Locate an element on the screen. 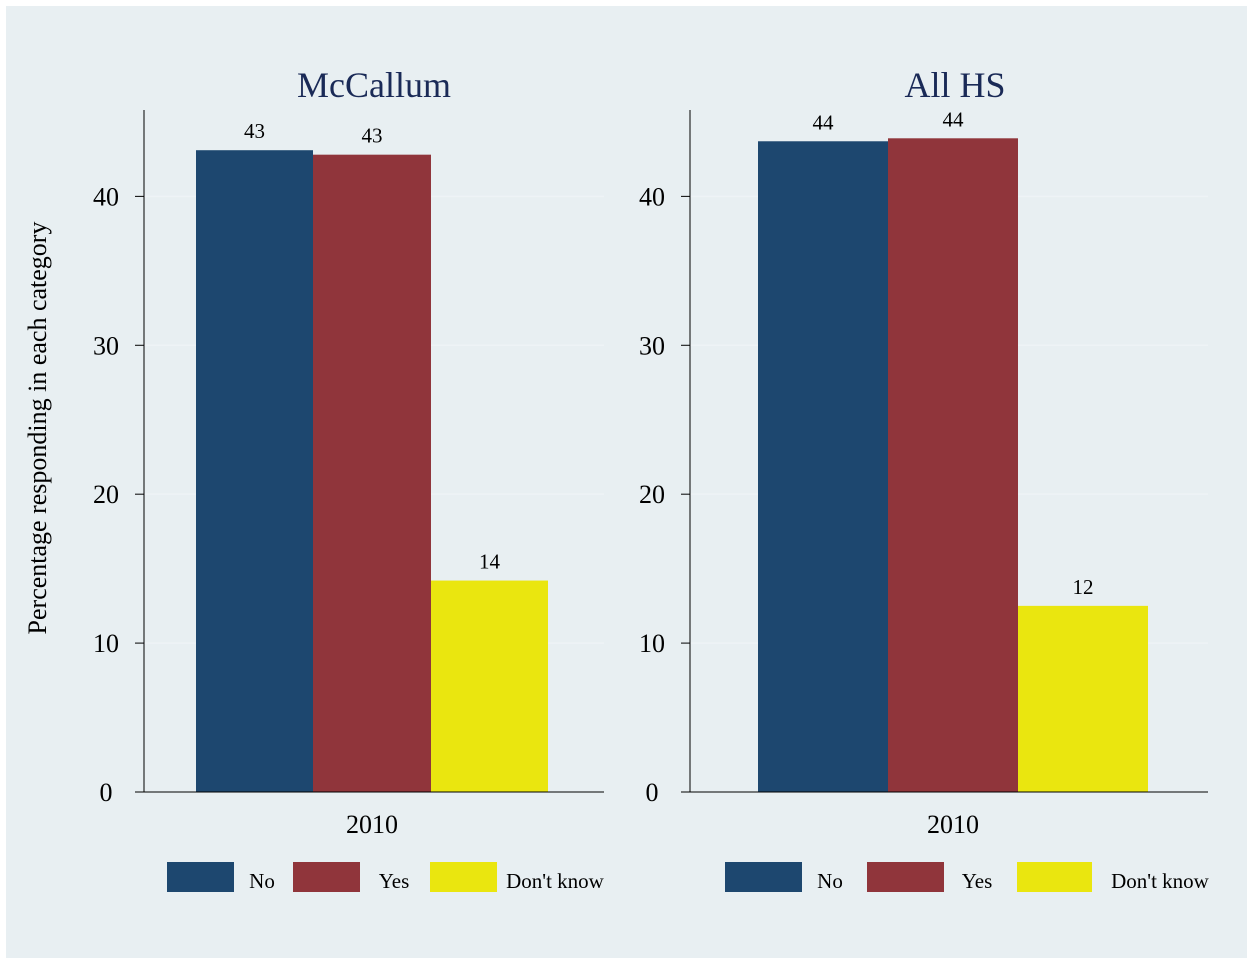 The image size is (1253, 964). panel-title: All HS is located at coordinates (954, 85).